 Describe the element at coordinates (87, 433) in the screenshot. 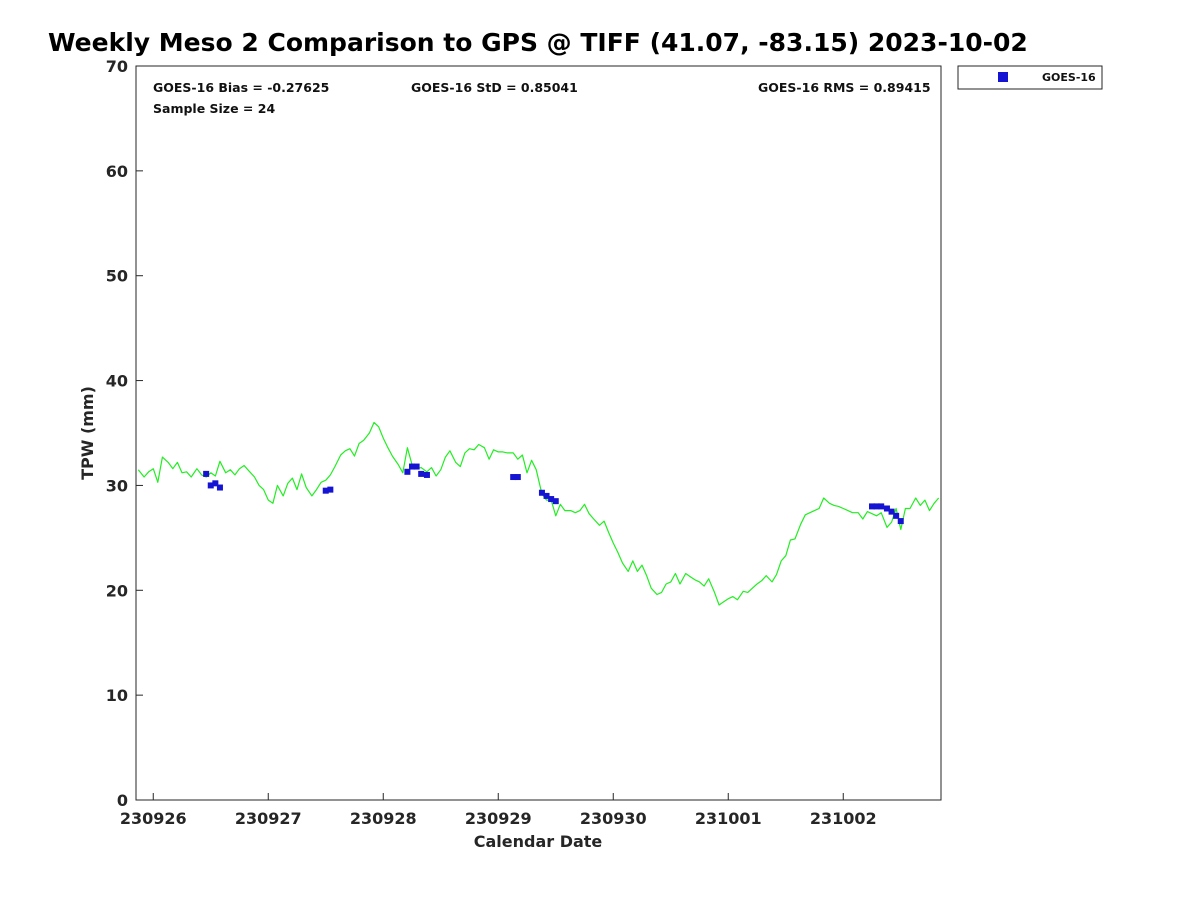

I see `y-axis-label: TPW (mm)` at that location.